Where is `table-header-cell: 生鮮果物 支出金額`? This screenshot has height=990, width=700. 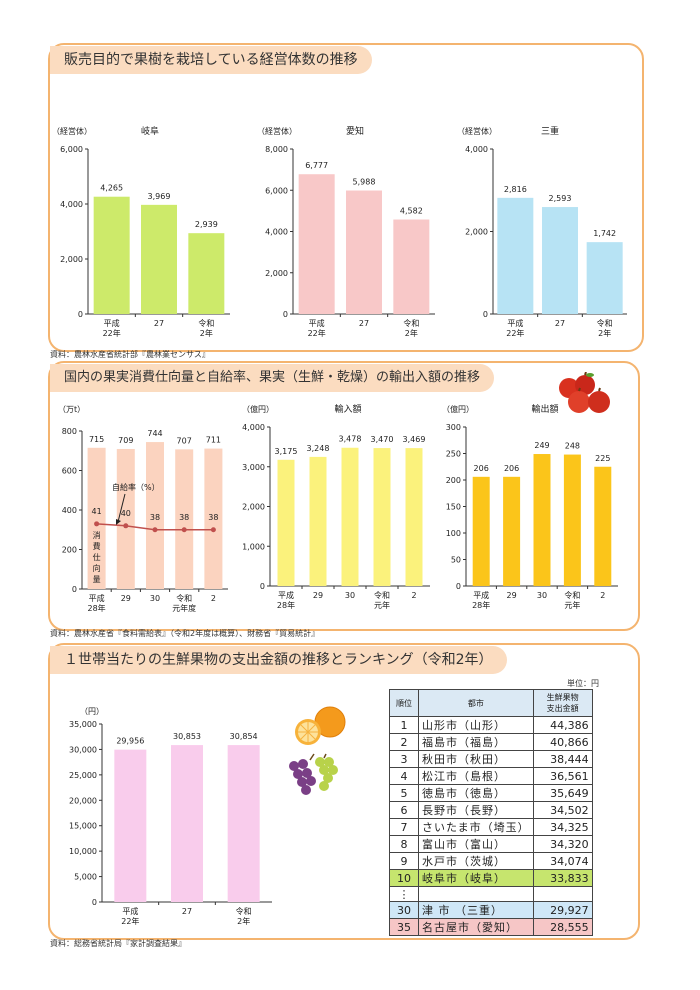 table-header-cell: 生鮮果物 支出金額 is located at coordinates (562, 703).